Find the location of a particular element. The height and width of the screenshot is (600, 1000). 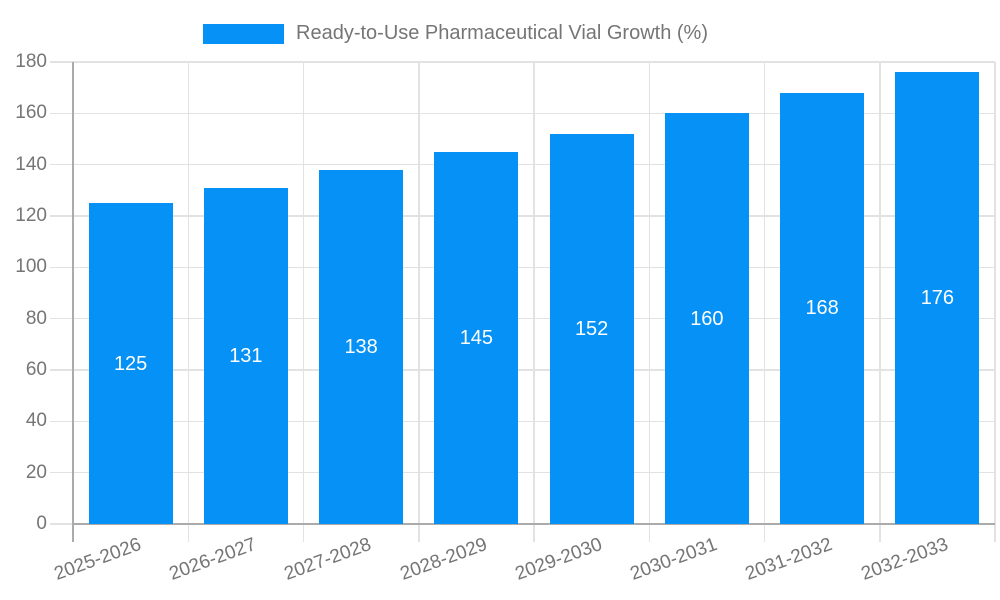

x-axis-tick-label: 2030-2031 is located at coordinates (674, 559).